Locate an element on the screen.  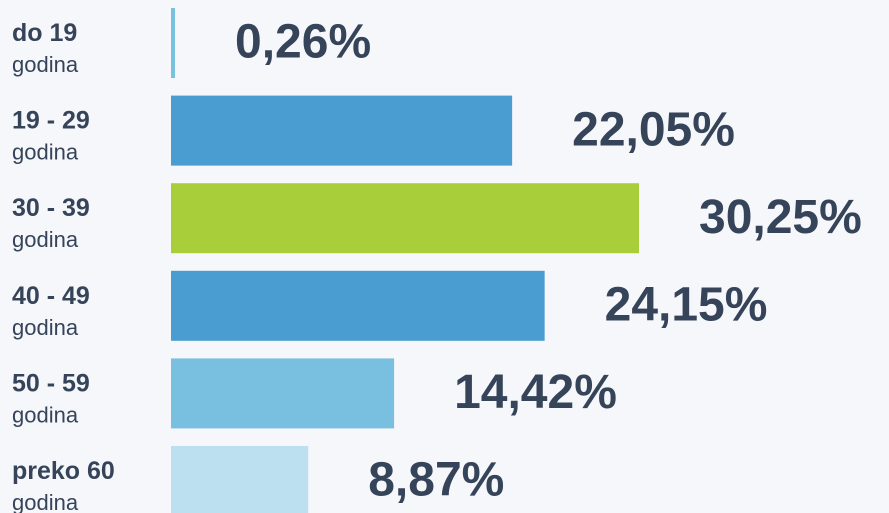
value-label: 22,05% is located at coordinates (653, 129).